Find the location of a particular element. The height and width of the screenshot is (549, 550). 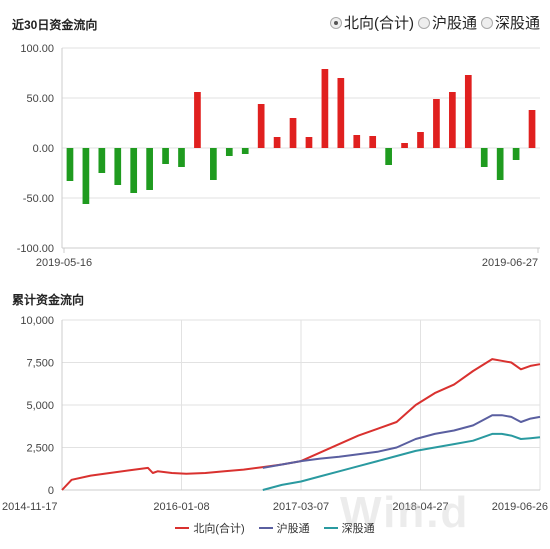

x-tick-label: 2017-03-07 is located at coordinates (301, 507).